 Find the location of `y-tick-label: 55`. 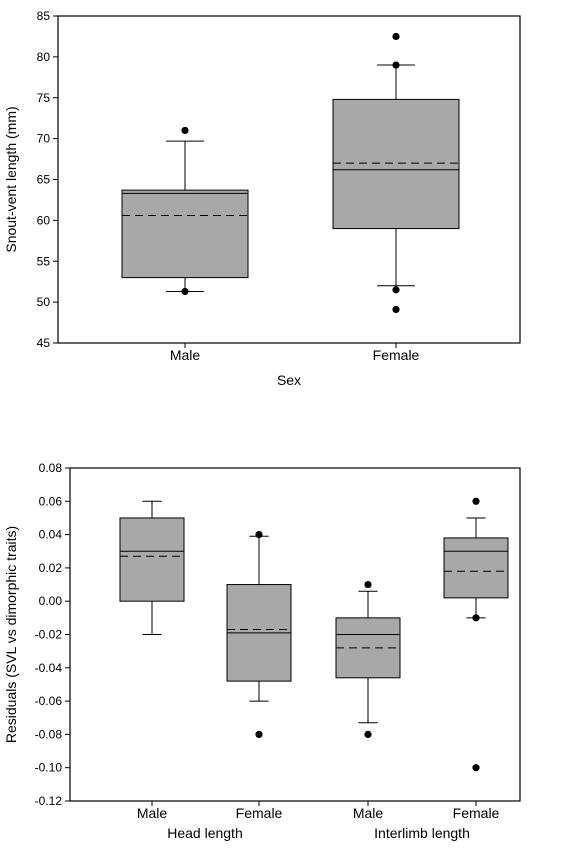

y-tick-label: 55 is located at coordinates (44, 261).